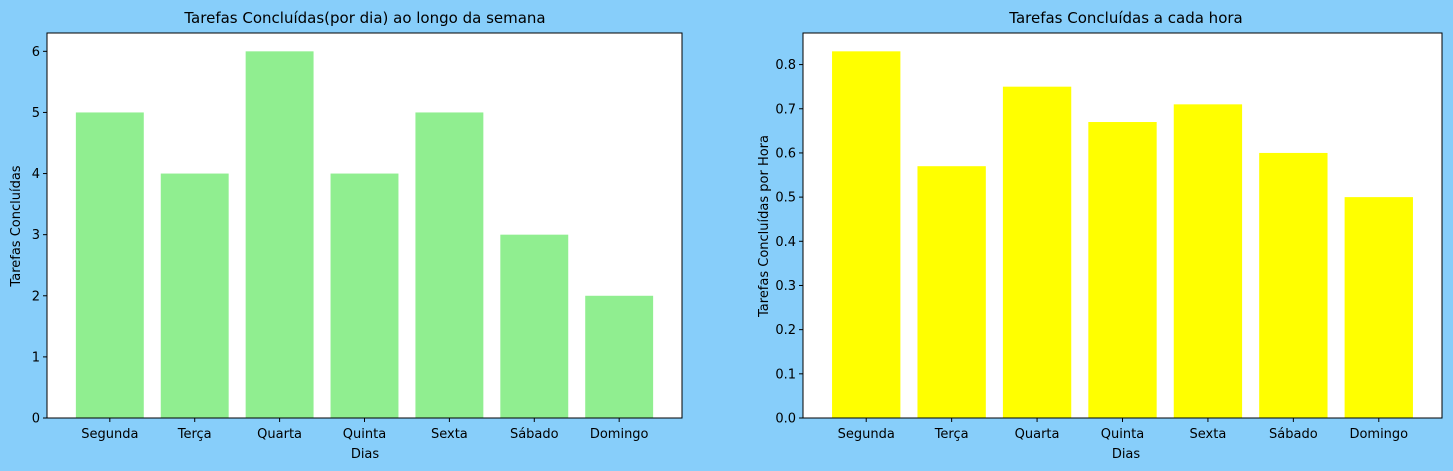 The width and height of the screenshot is (1453, 471). I want to click on y-tick-label: 3, so click(36, 235).